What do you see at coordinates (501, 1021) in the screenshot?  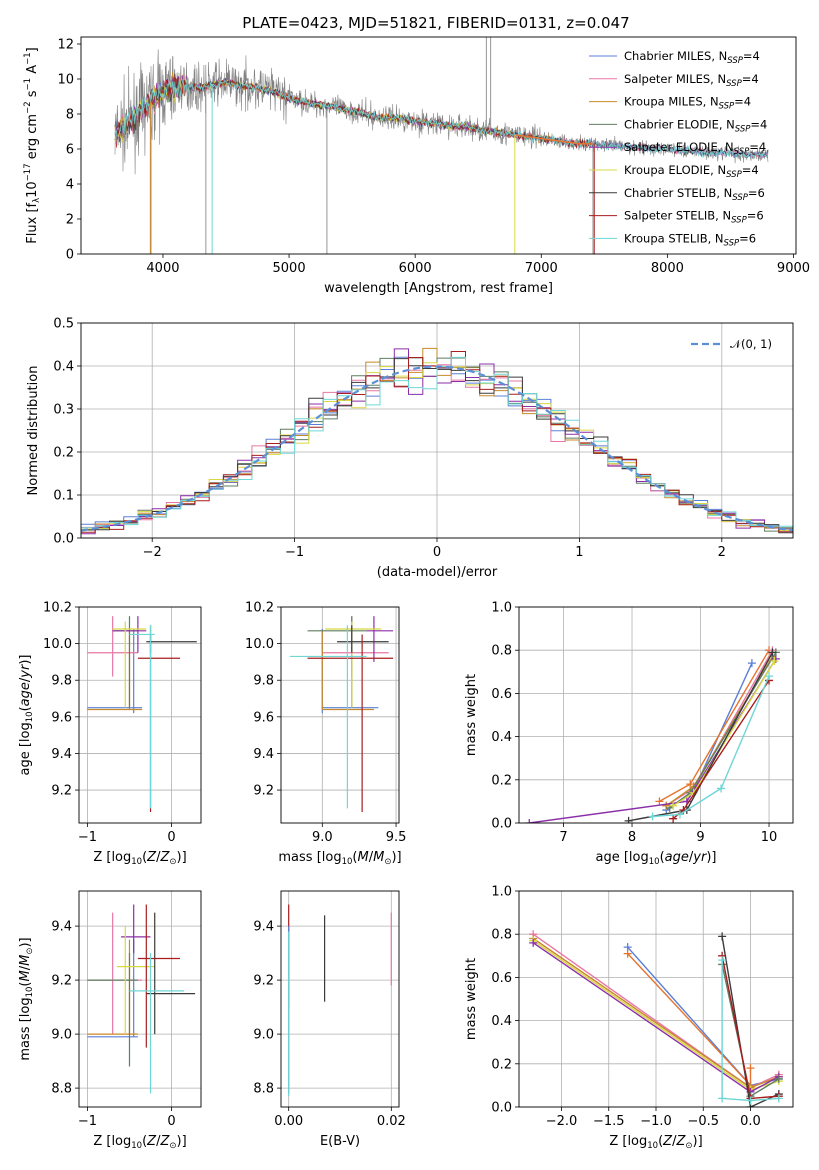 I see `Z-weight-ytick-label-2: 0.4` at bounding box center [501, 1021].